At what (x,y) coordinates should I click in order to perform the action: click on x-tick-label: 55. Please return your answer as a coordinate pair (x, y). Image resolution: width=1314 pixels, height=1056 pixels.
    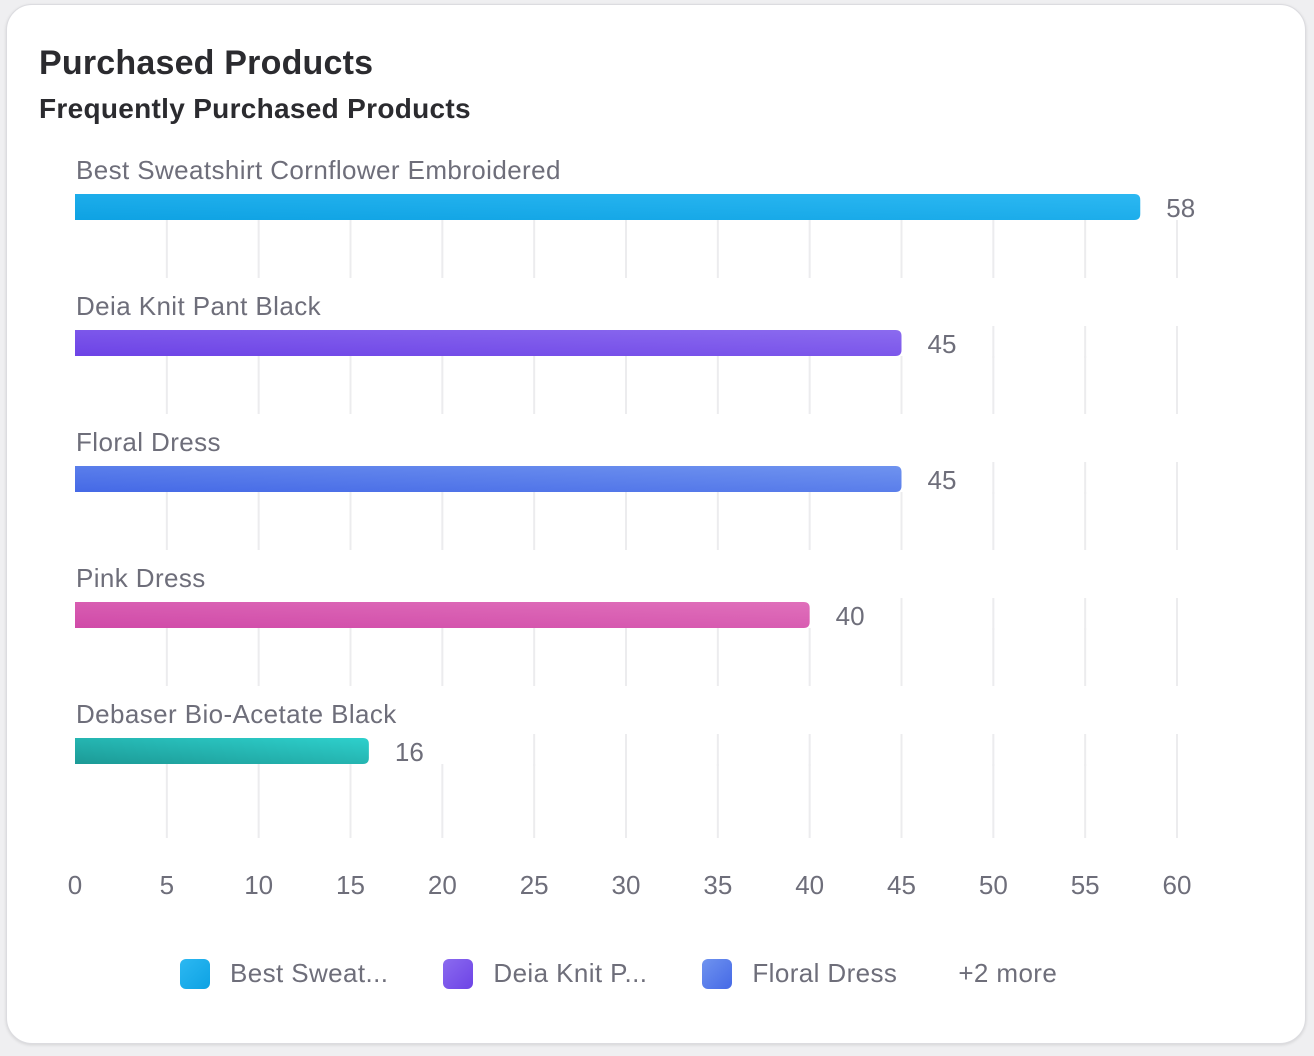
    Looking at the image, I should click on (1085, 885).